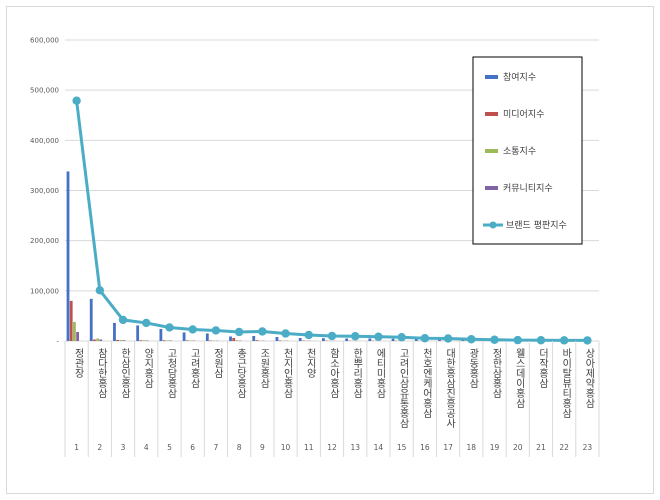 The width and height of the screenshot is (660, 500). Describe the element at coordinates (403, 388) in the screenshot. I see `category-label: 고려인삼유통홍삼` at that location.